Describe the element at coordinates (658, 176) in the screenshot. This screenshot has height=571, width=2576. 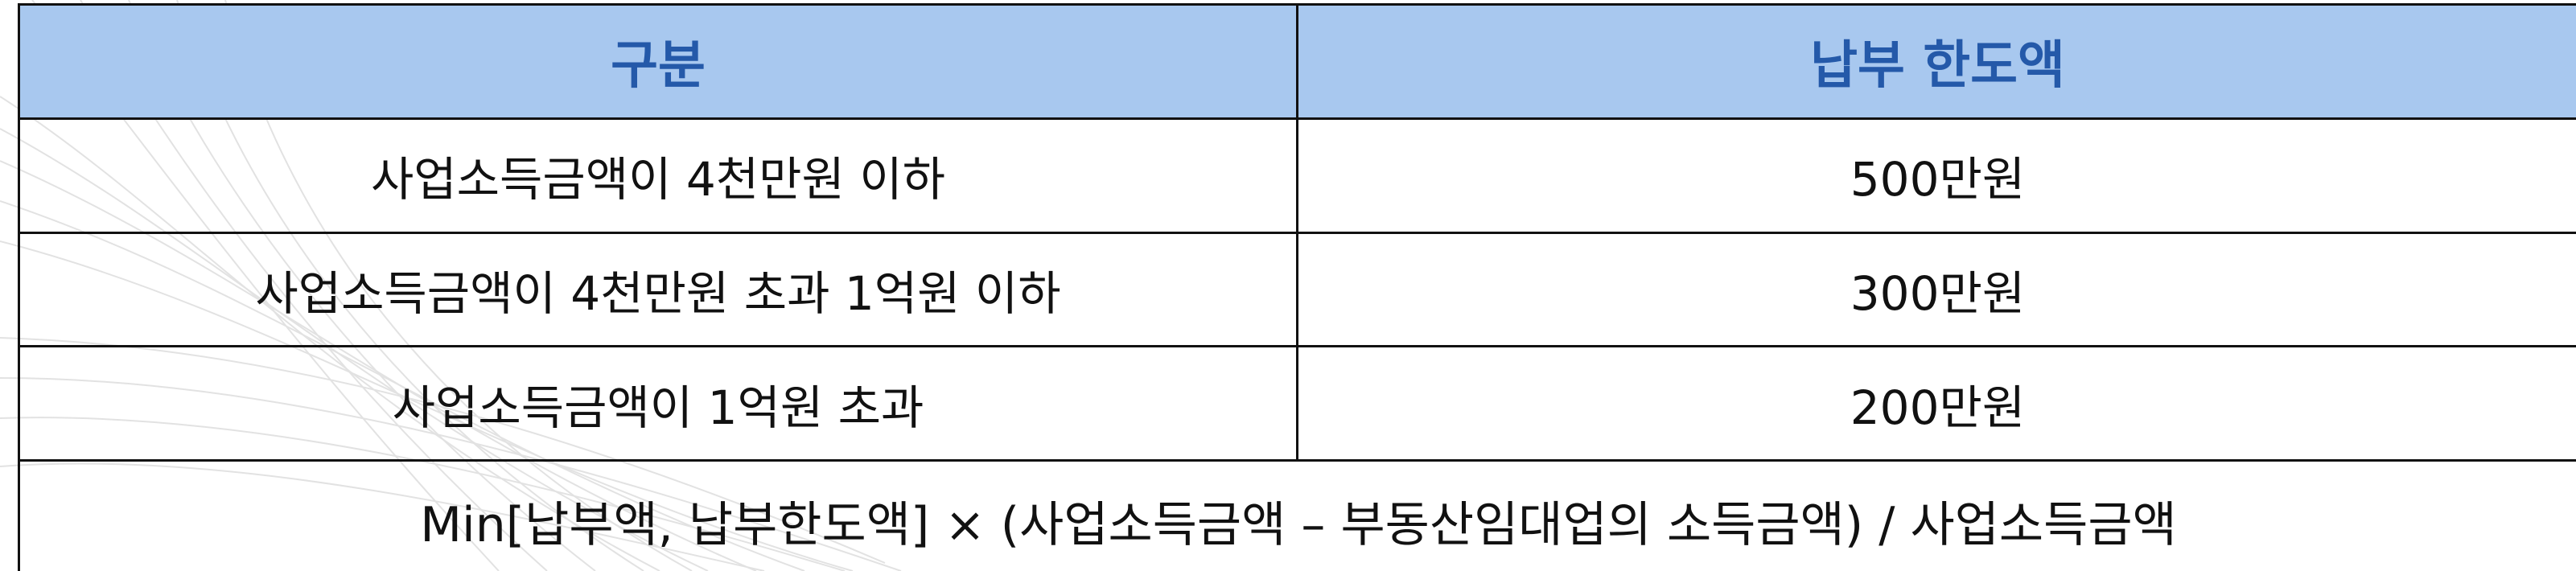
I see `row-1-category: 사업소득금액이 4천만원 이하` at that location.